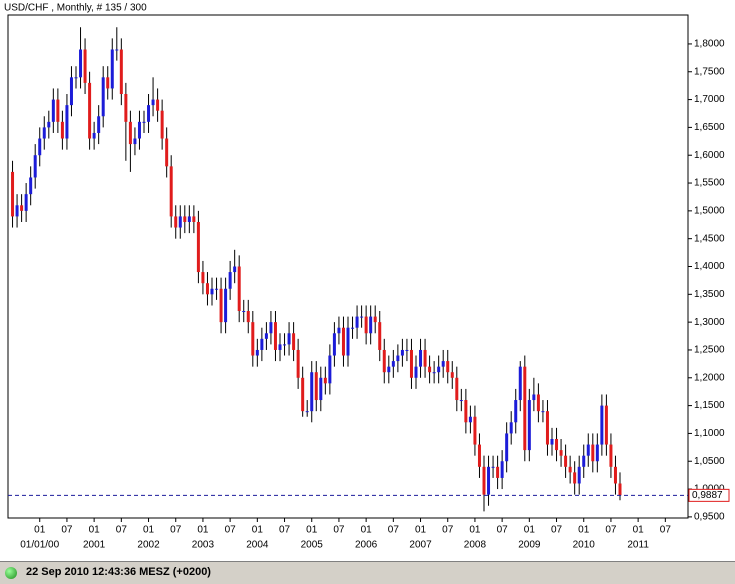 The height and width of the screenshot is (584, 735). I want to click on y-tick-label: 1,3000, so click(709, 322).